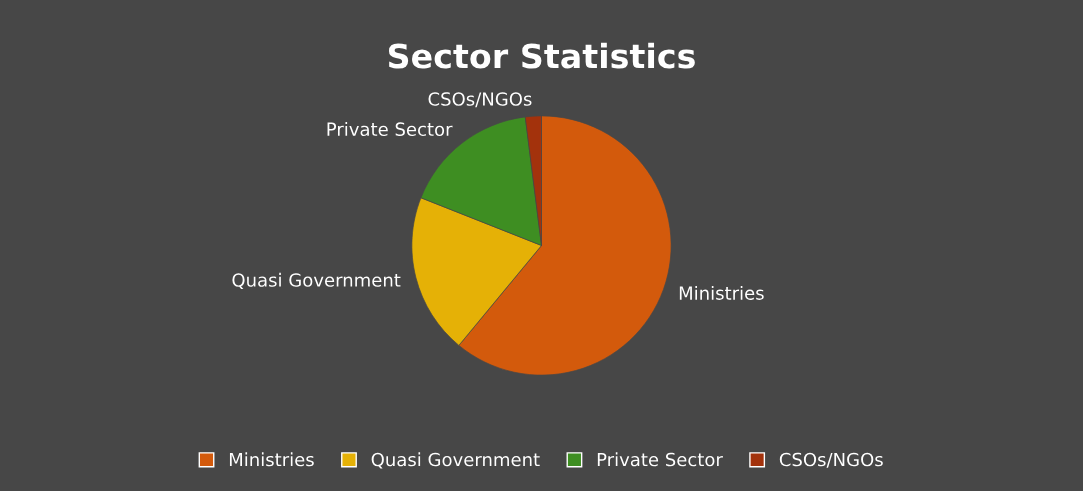  What do you see at coordinates (660, 459) in the screenshot?
I see `legend-label: Private Sector` at bounding box center [660, 459].